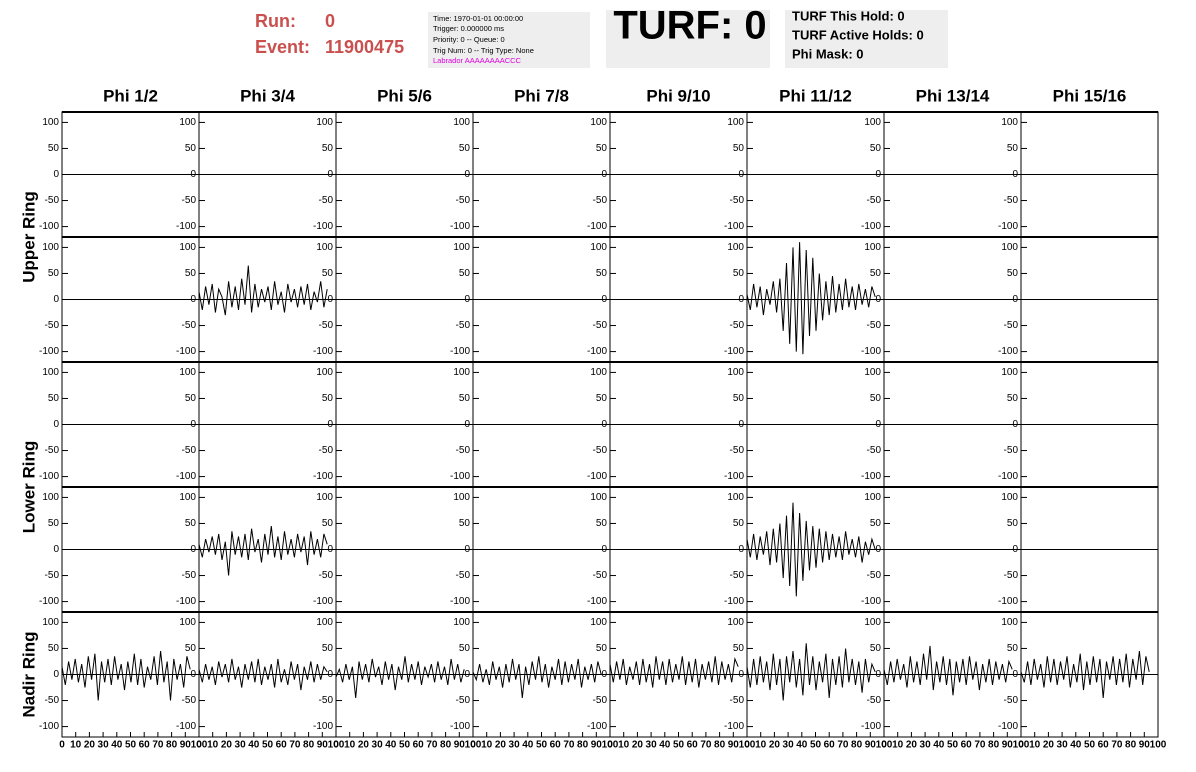 Image resolution: width=1196 pixels, height=772 pixels. Describe the element at coordinates (336, 745) in the screenshot. I see `x-tick-label: 100` at that location.